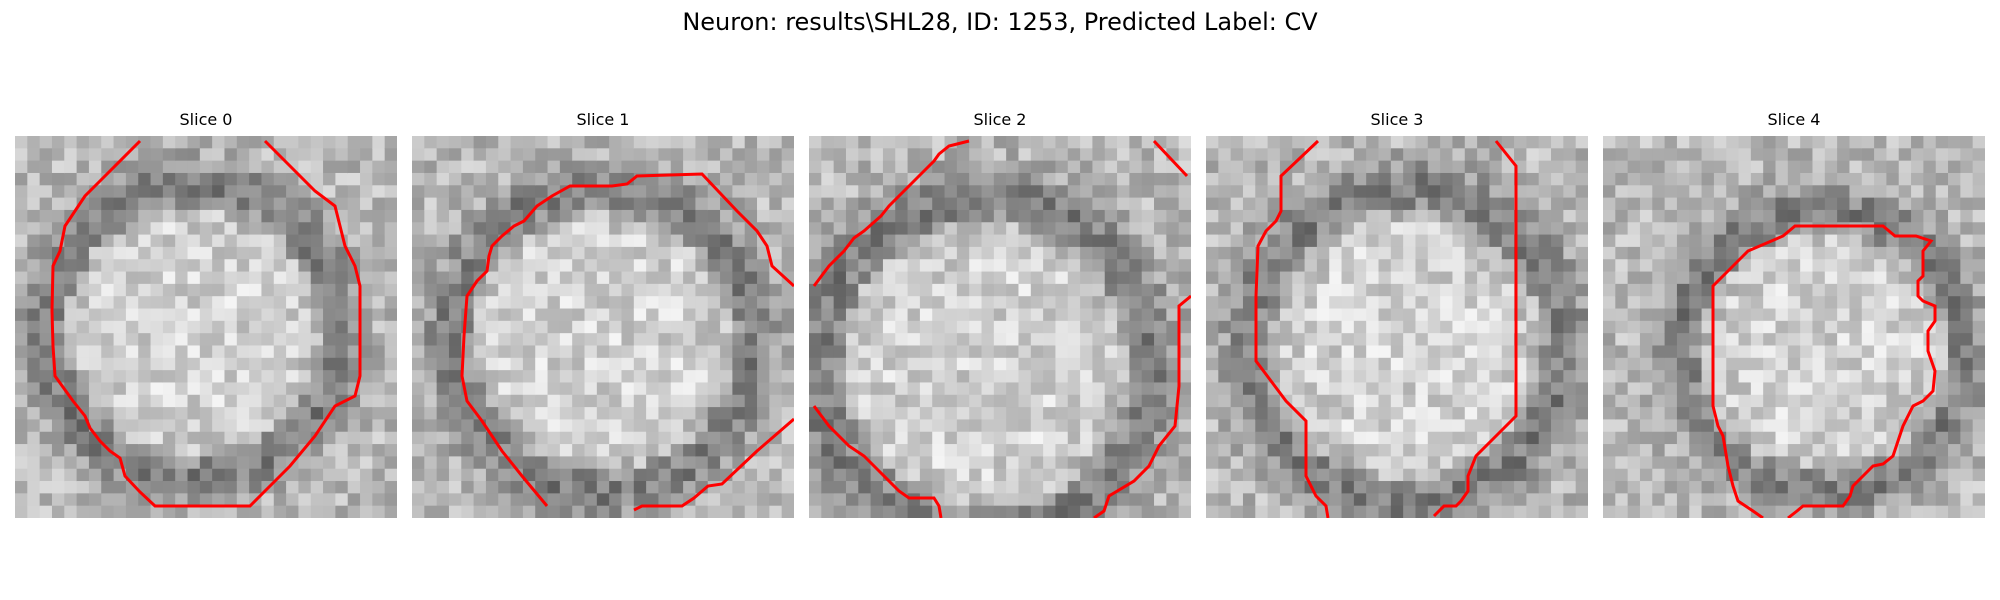 This screenshot has width=2000, height=600. Describe the element at coordinates (1794, 314) in the screenshot. I see `slice-panel-4: Slice 4` at that location.